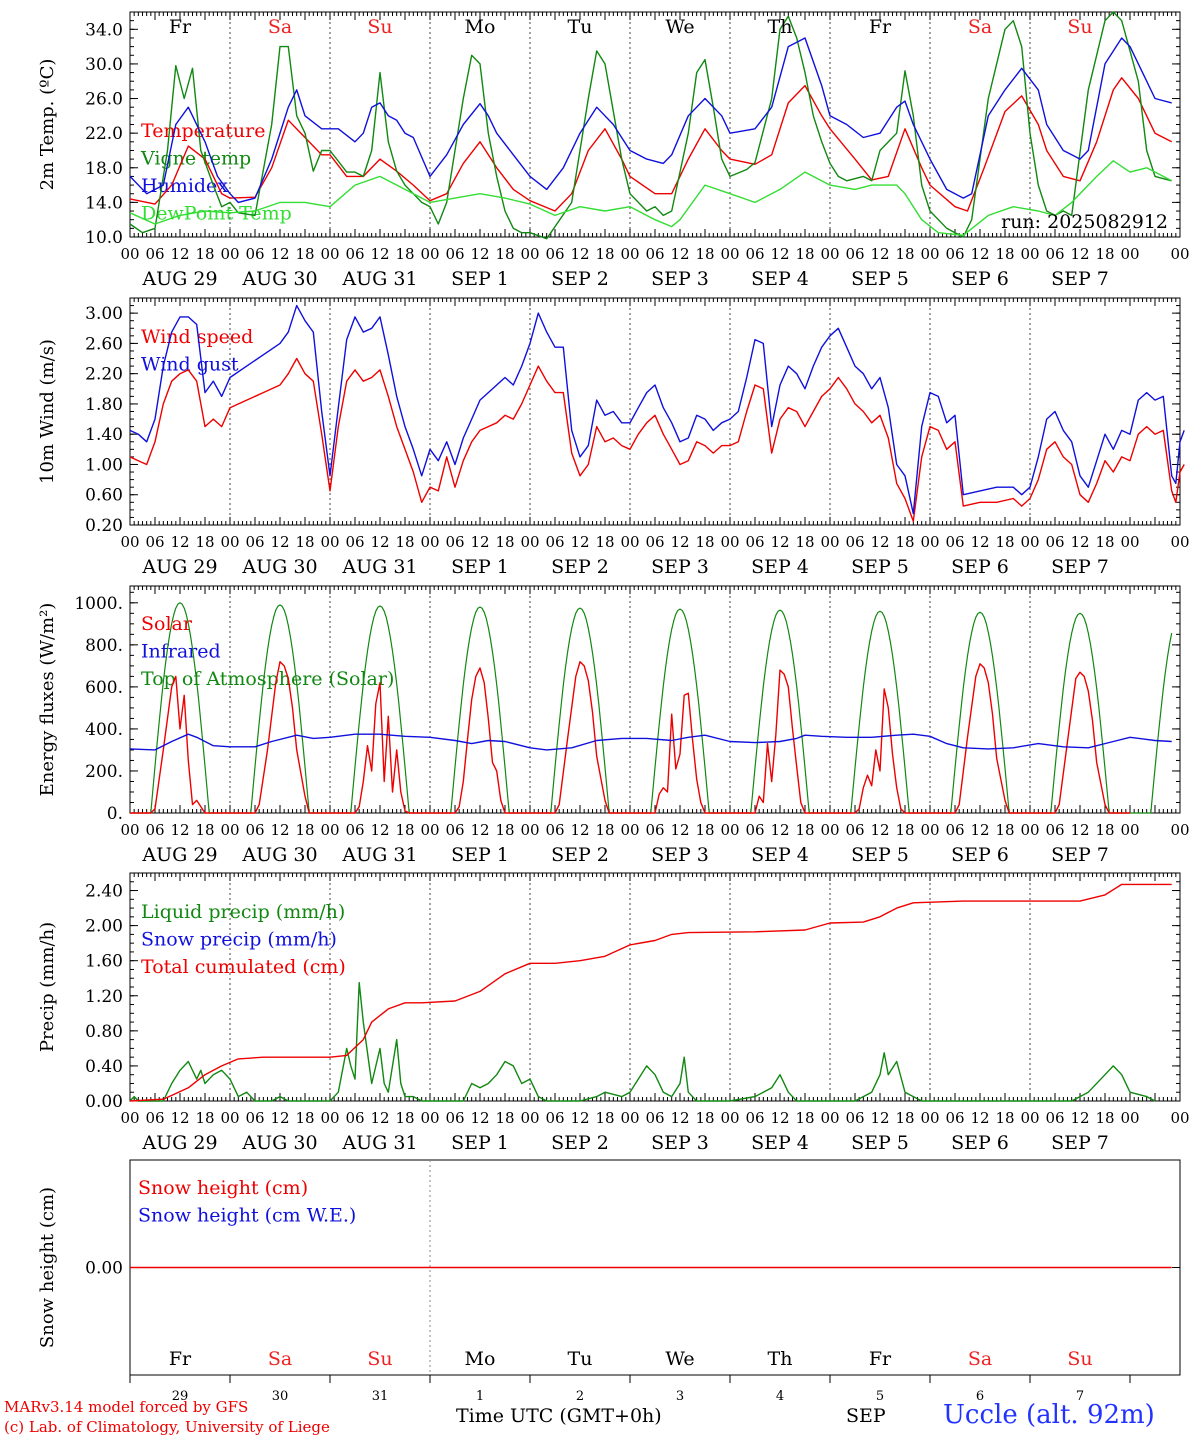 The height and width of the screenshot is (1440, 1194). What do you see at coordinates (104, 1269) in the screenshot?
I see `y-tick-label: 0.00` at bounding box center [104, 1269].